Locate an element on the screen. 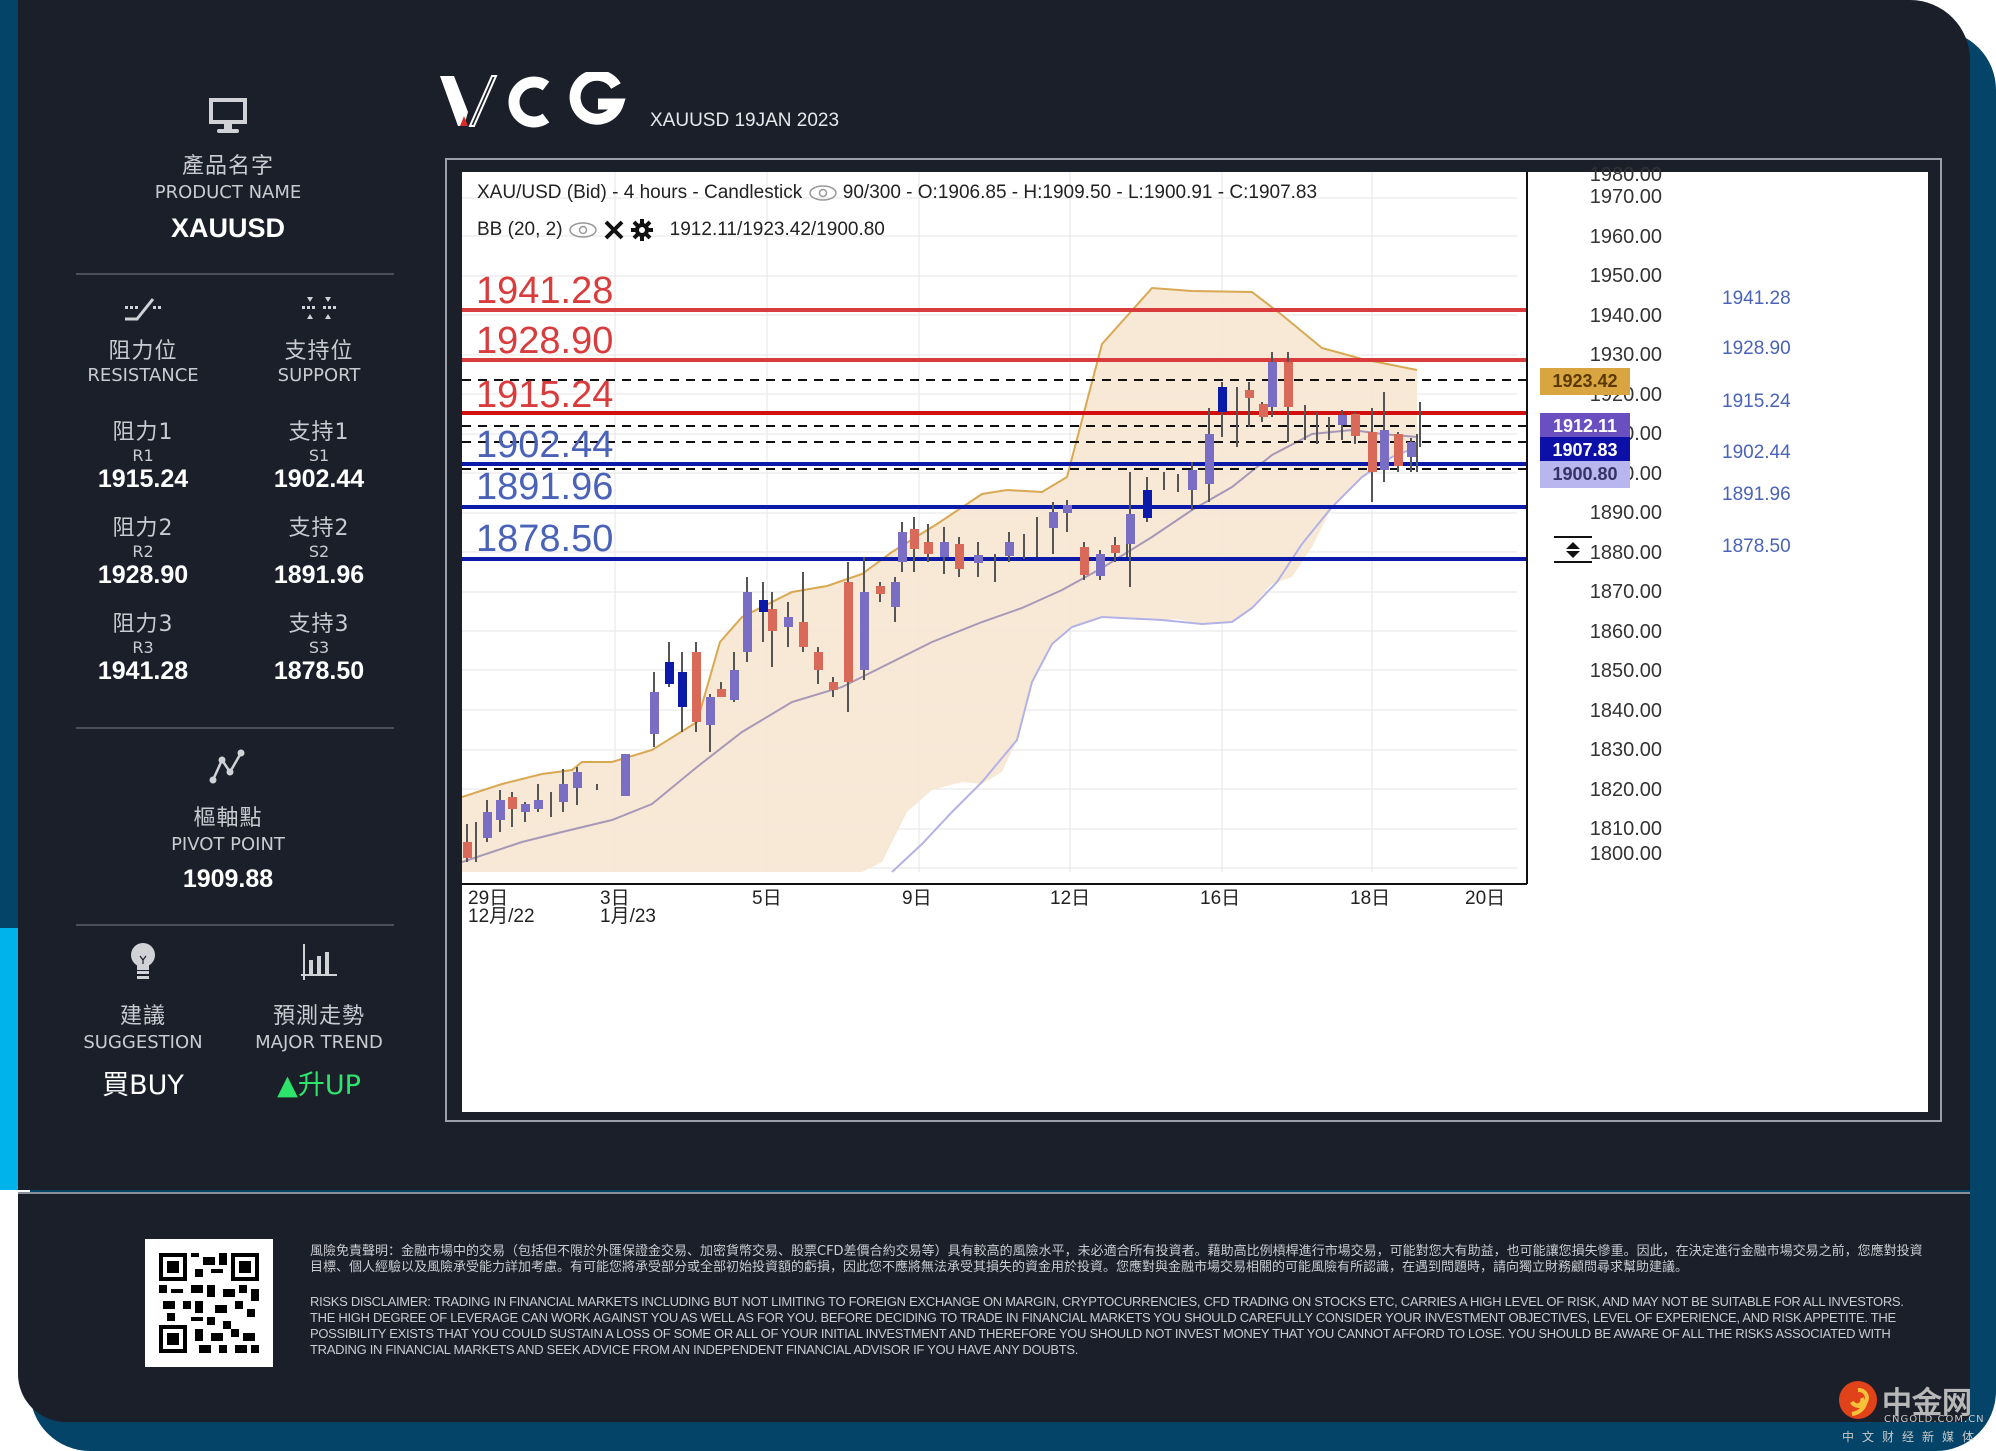 Image resolution: width=1996 pixels, height=1451 pixels. s3-item: 支持3 S3 1878.50 is located at coordinates (319, 646).